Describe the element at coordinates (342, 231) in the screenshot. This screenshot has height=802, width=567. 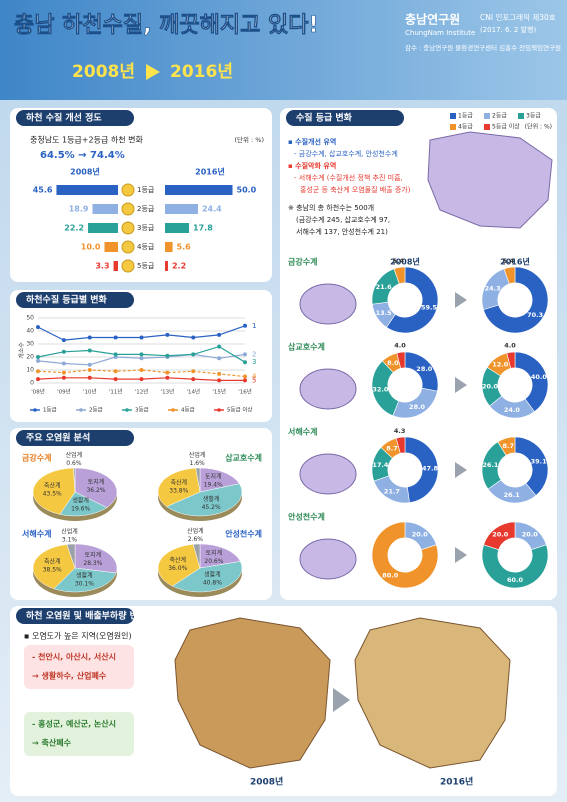
I see `note: 서해수계 137, 안성천수계 21)` at that location.